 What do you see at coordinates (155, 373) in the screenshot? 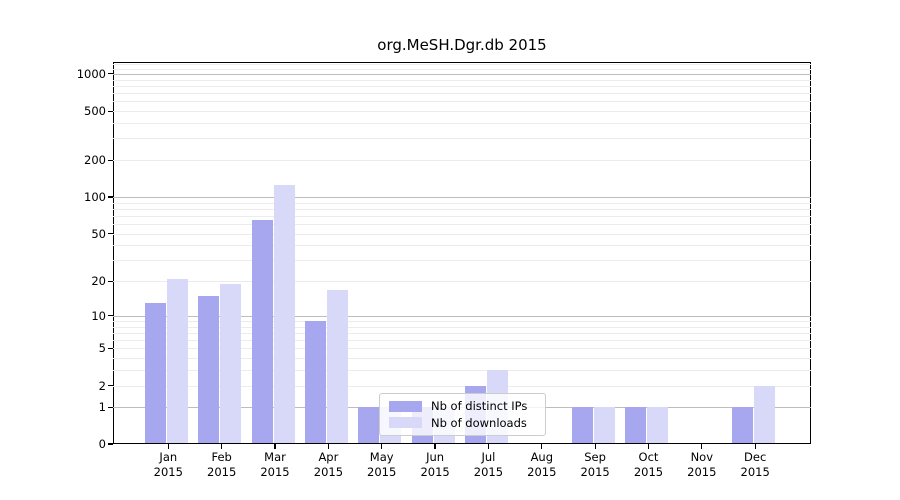
I see `bar-distinct_ips-jan` at bounding box center [155, 373].